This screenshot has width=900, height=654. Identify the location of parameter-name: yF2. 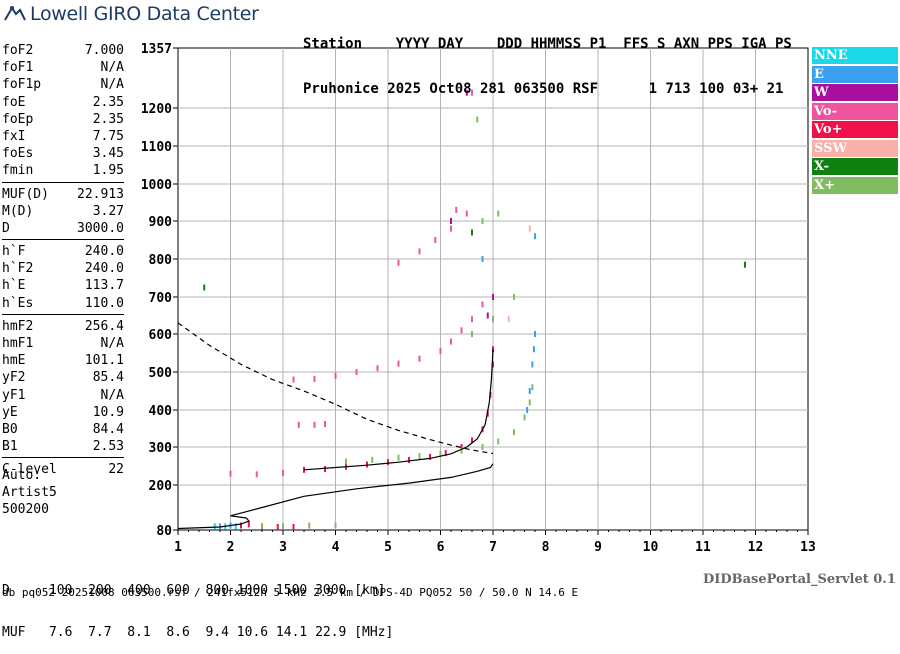
(14, 378).